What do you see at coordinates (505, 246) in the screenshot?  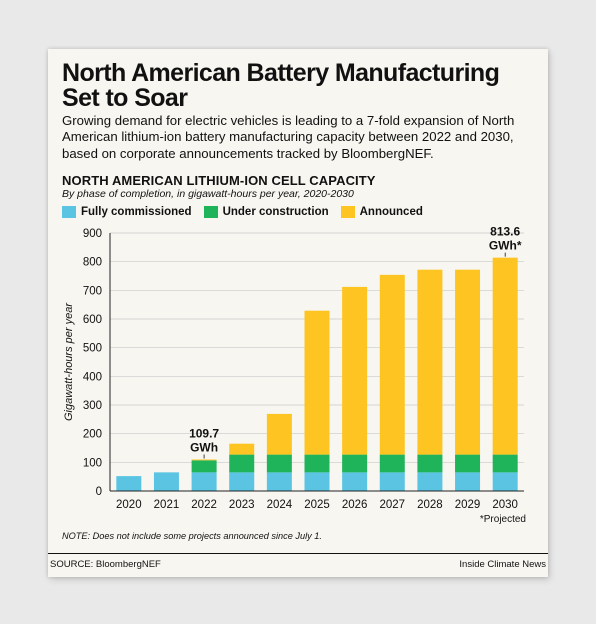 I see `annotation-label: GWh*` at bounding box center [505, 246].